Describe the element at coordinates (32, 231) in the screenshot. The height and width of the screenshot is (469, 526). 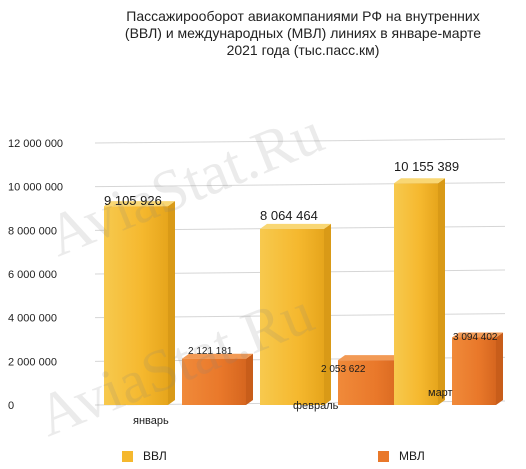
I see `y-tick-label: 8 000 000` at that location.